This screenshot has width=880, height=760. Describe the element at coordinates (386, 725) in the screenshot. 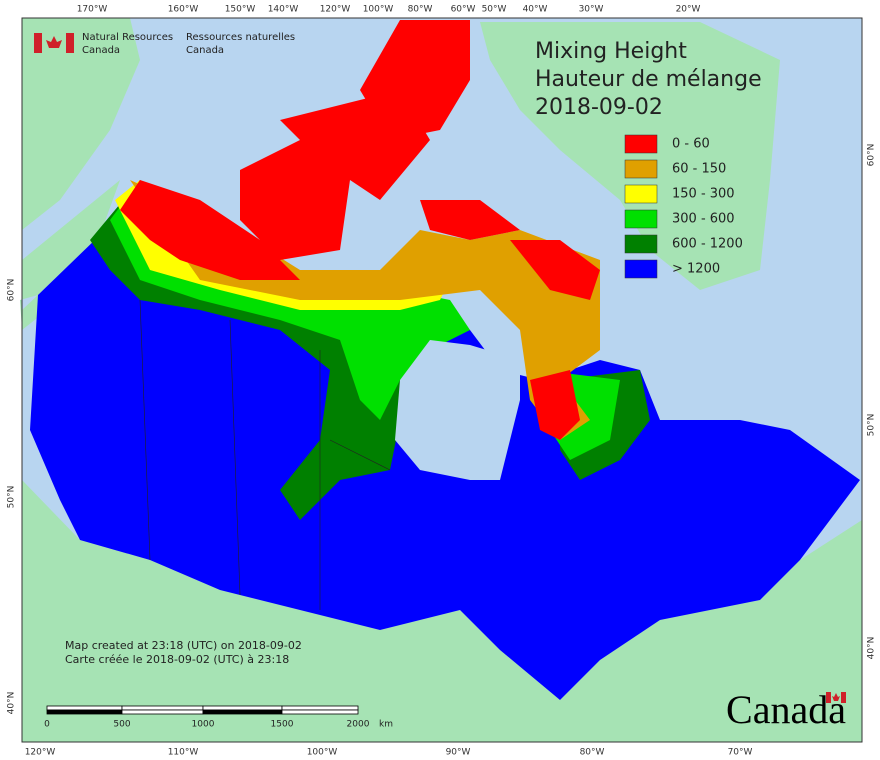

I see `scale-unit: km` at that location.